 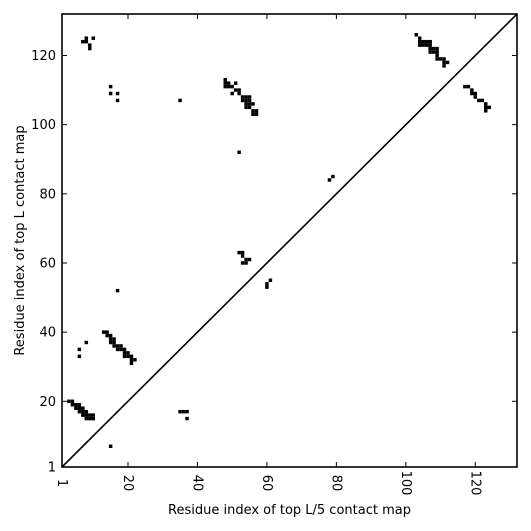 What do you see at coordinates (47, 402) in the screenshot?
I see `y-tick-label: 20` at bounding box center [47, 402].